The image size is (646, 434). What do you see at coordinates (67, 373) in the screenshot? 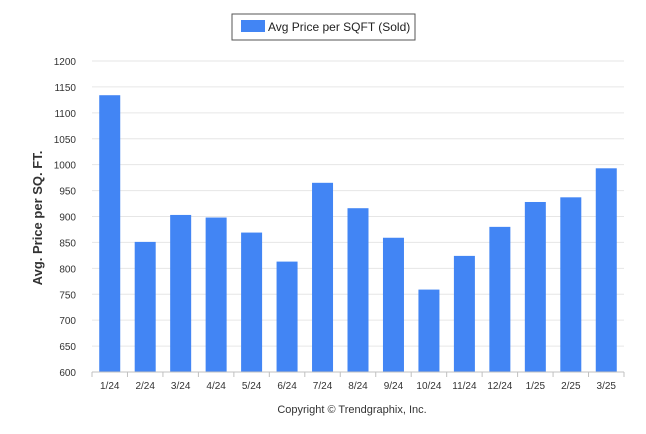
I see `y-tick-label: 600` at bounding box center [67, 373].